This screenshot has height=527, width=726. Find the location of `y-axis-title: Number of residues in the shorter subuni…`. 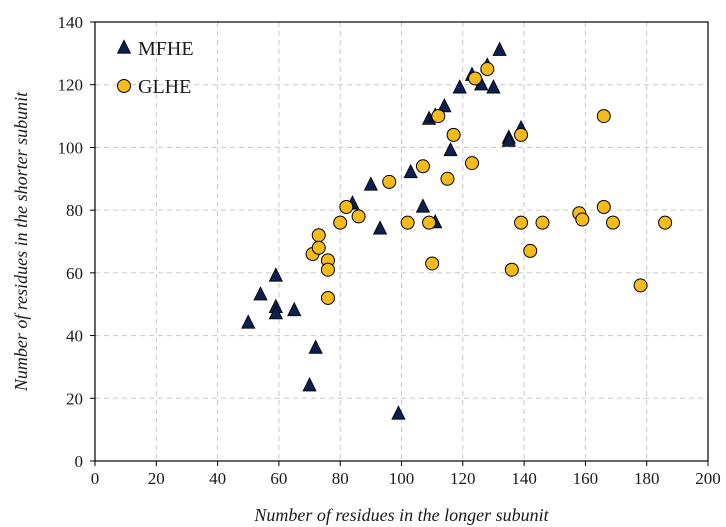

y-axis-title: Number of residues in the shorter subuni… is located at coordinates (21, 241).